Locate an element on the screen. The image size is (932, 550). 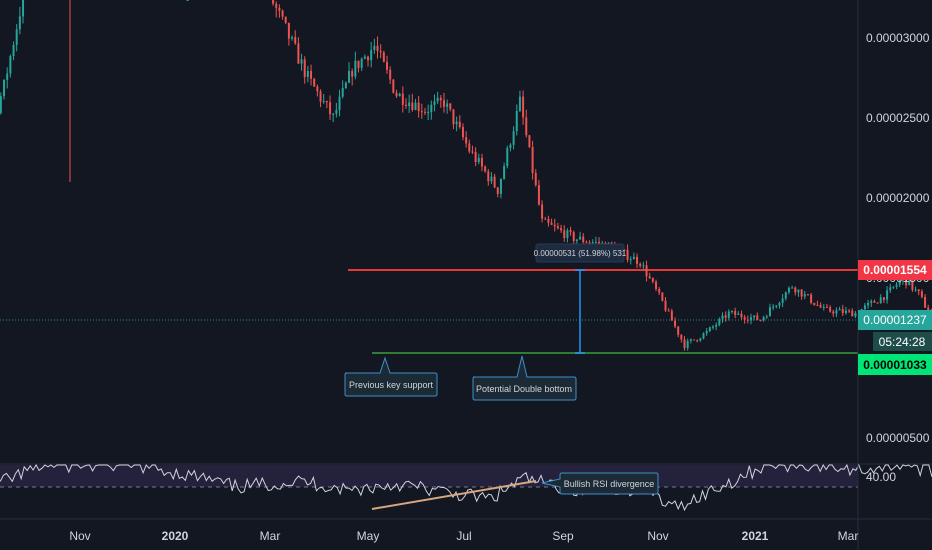
time-axis: Nov 2020 Mar May Jul Sep Nov 2021 Mar is located at coordinates (466, 530).